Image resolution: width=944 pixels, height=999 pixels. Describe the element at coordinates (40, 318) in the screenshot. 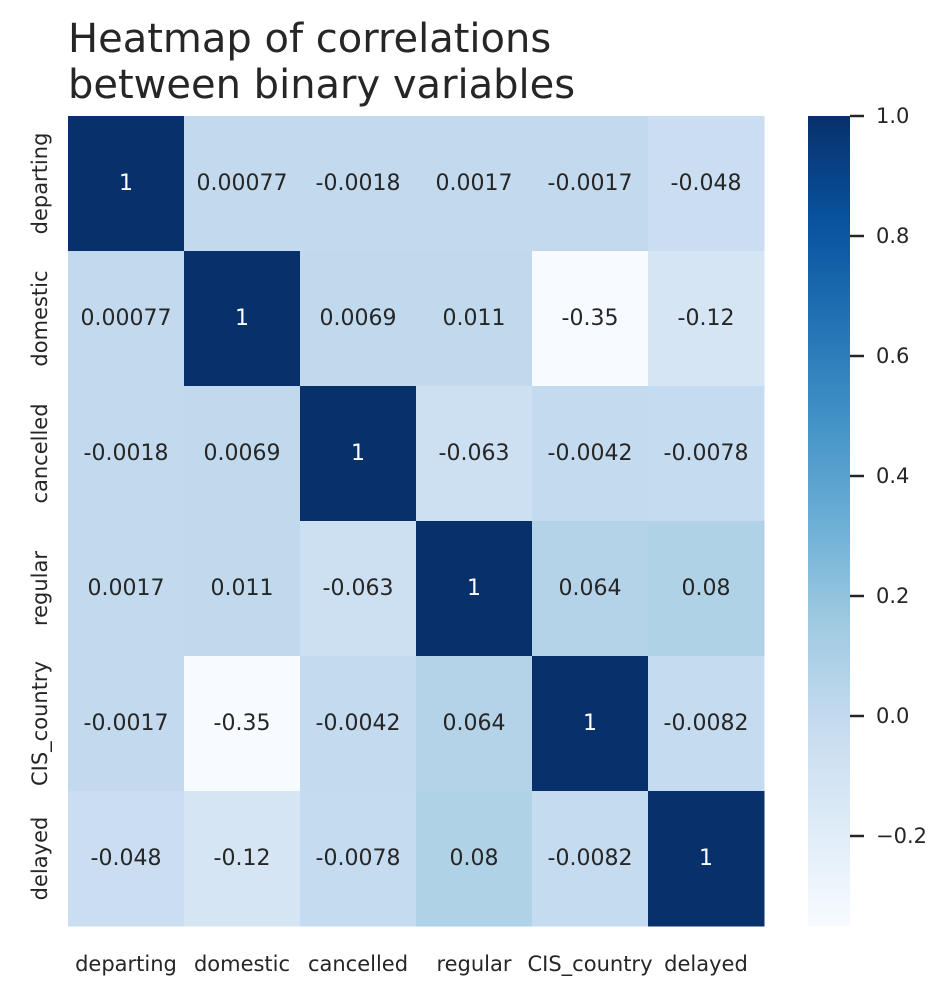

I see `y-tick-label: domestic` at that location.